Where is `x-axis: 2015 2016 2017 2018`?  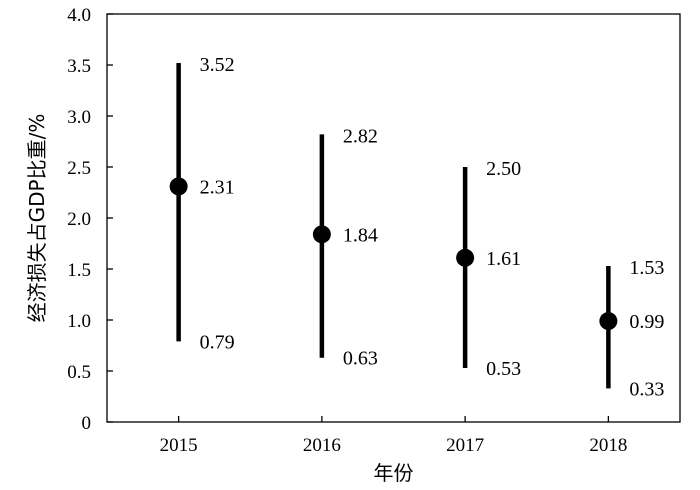 x-axis: 2015 2016 2017 2018 is located at coordinates (393, 436).